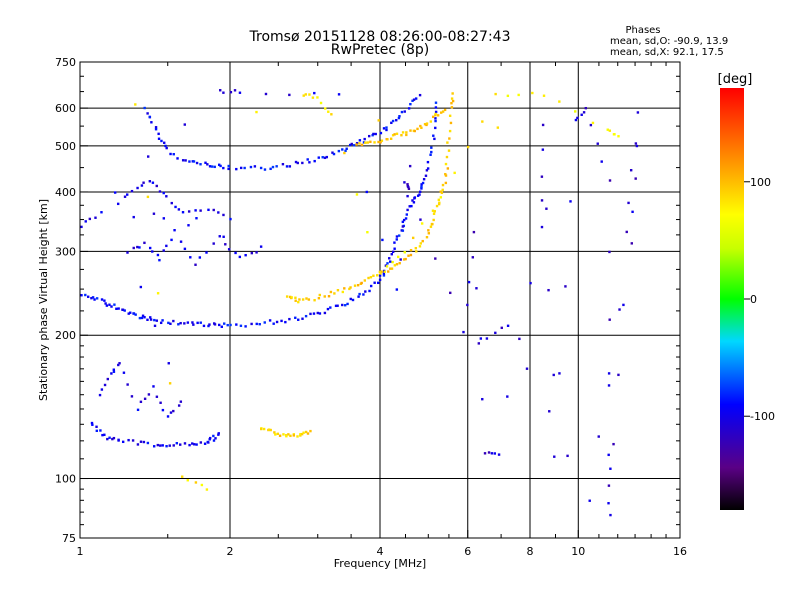 The width and height of the screenshot is (800, 600). Describe the element at coordinates (380, 551) in the screenshot. I see `x-tick-label: 4` at that location.